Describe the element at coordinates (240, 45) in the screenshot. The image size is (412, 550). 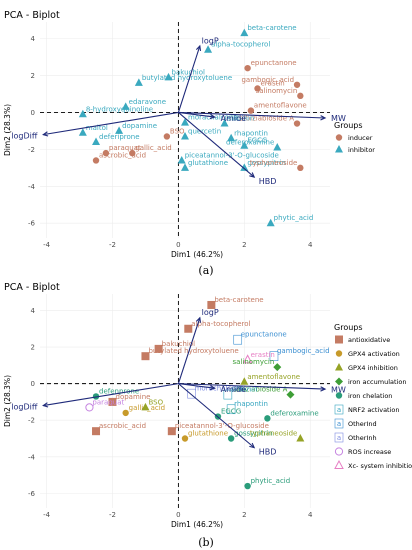
I see `point-label: alpha-tocopherol` at that location.